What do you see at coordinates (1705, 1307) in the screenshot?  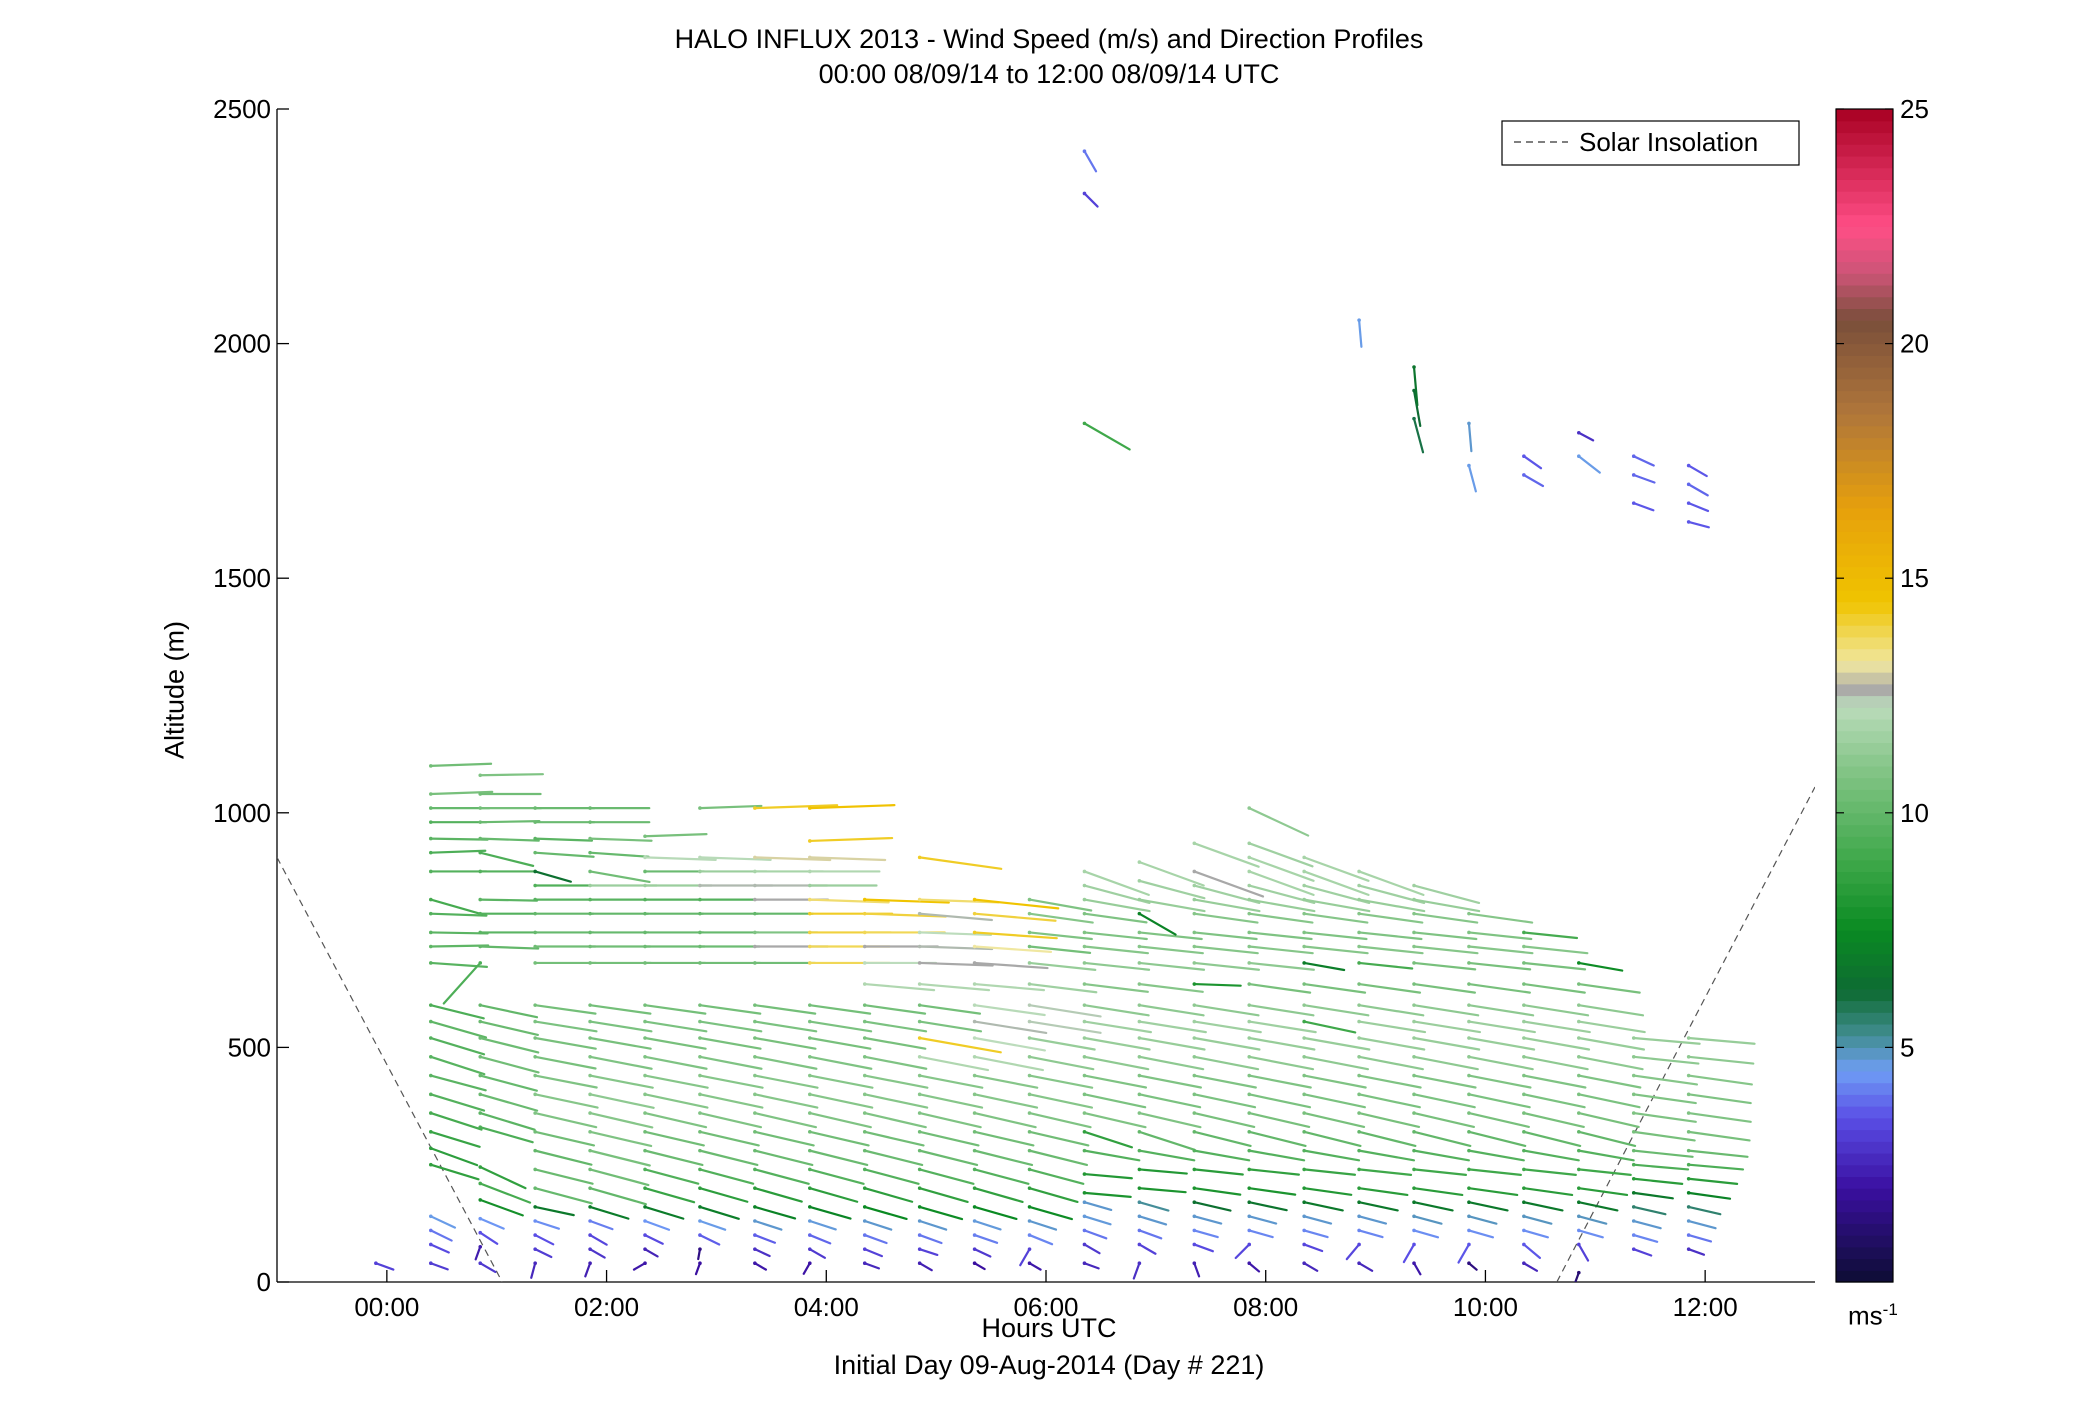 I see `x-tick-label: 12:00` at bounding box center [1705, 1307].